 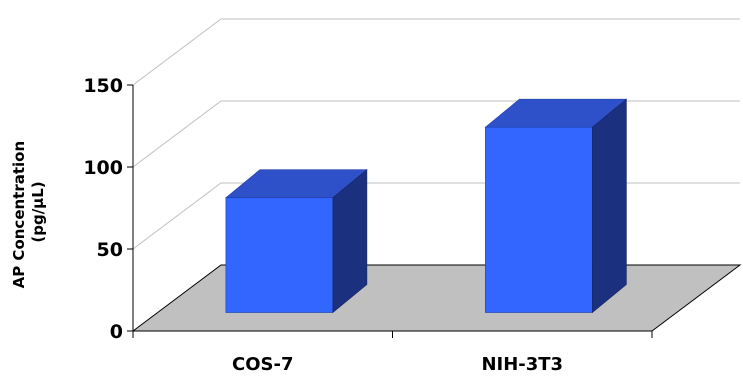 I want to click on y-axis-label: AP Concentration (pg/µL), so click(x=28, y=212).